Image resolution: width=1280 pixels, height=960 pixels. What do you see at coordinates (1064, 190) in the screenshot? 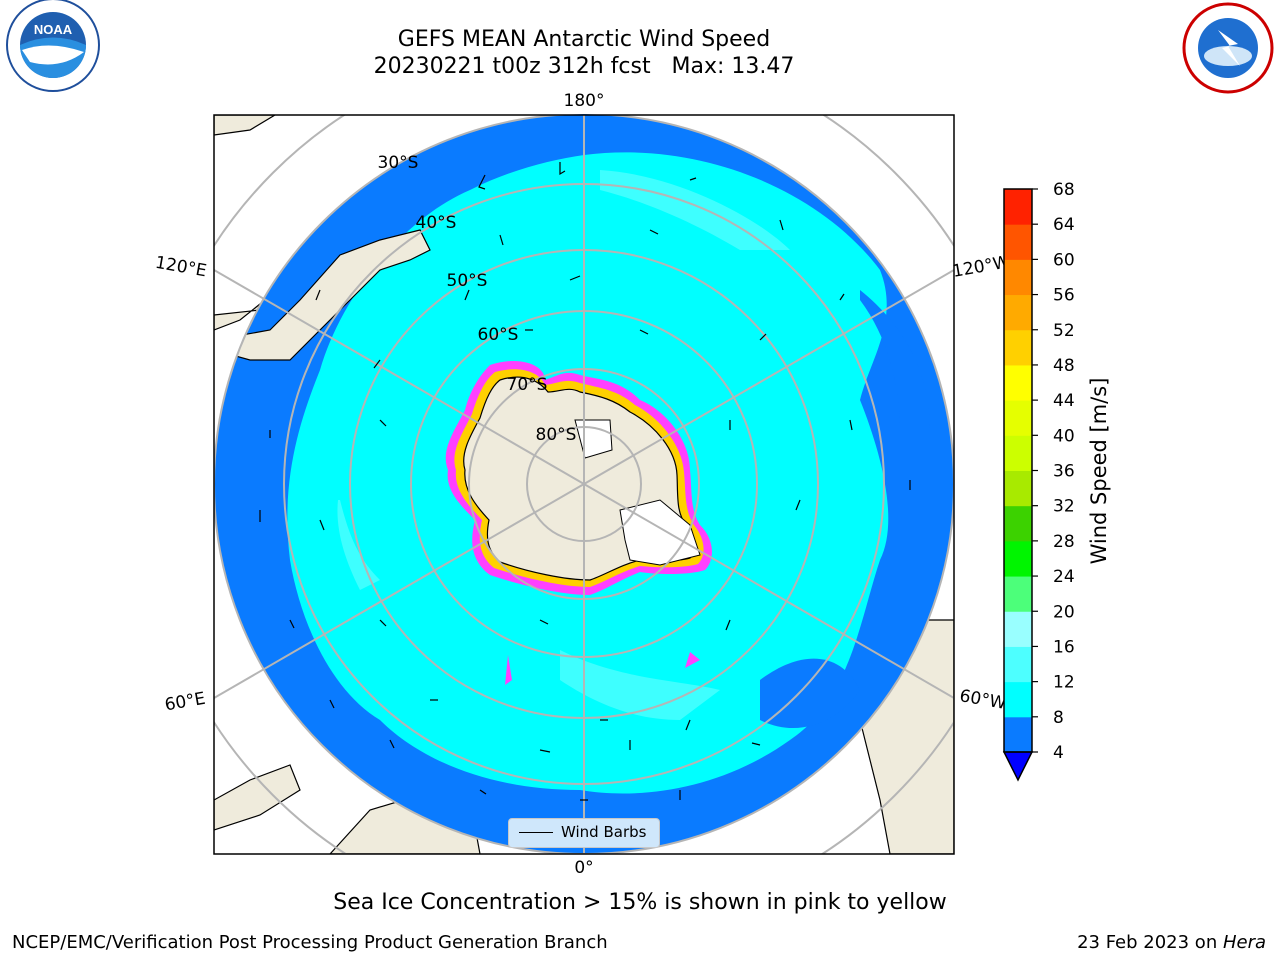
I see `colorbar-tick-label: 68` at bounding box center [1064, 190].